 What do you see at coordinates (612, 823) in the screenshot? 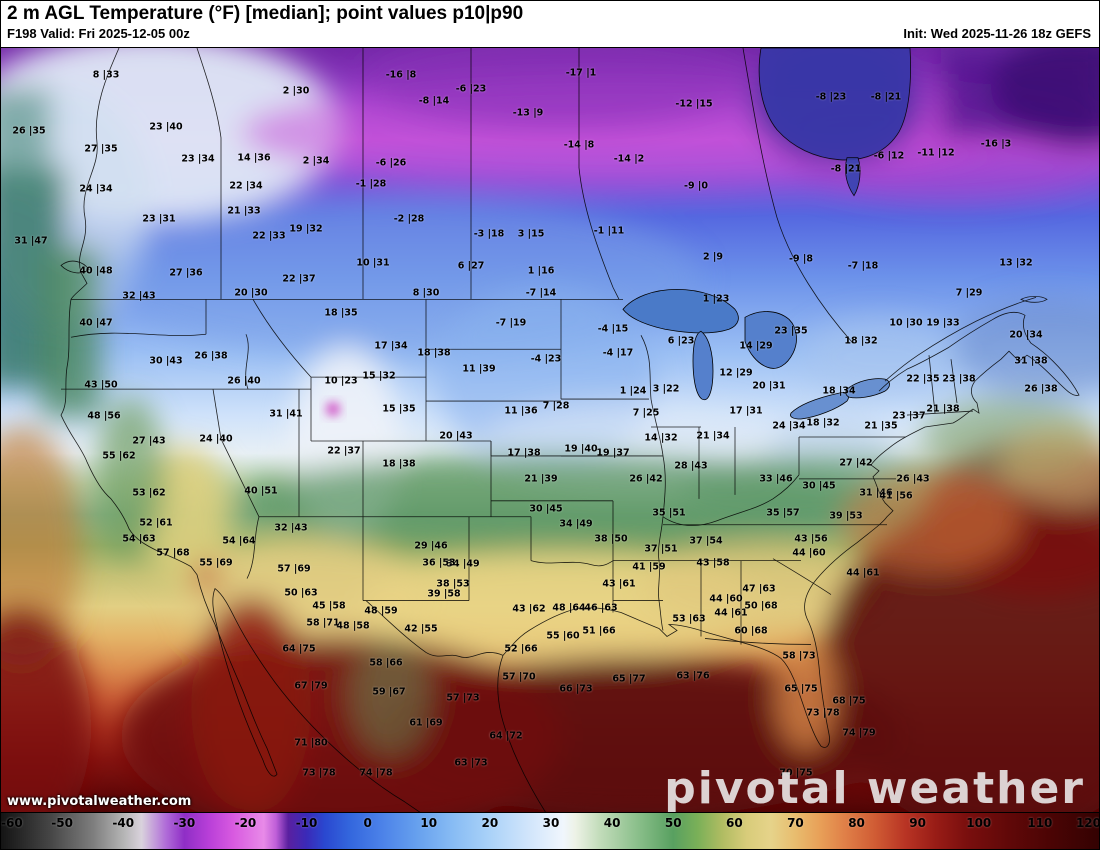
I see `colorbar-tick: 40` at bounding box center [612, 823].